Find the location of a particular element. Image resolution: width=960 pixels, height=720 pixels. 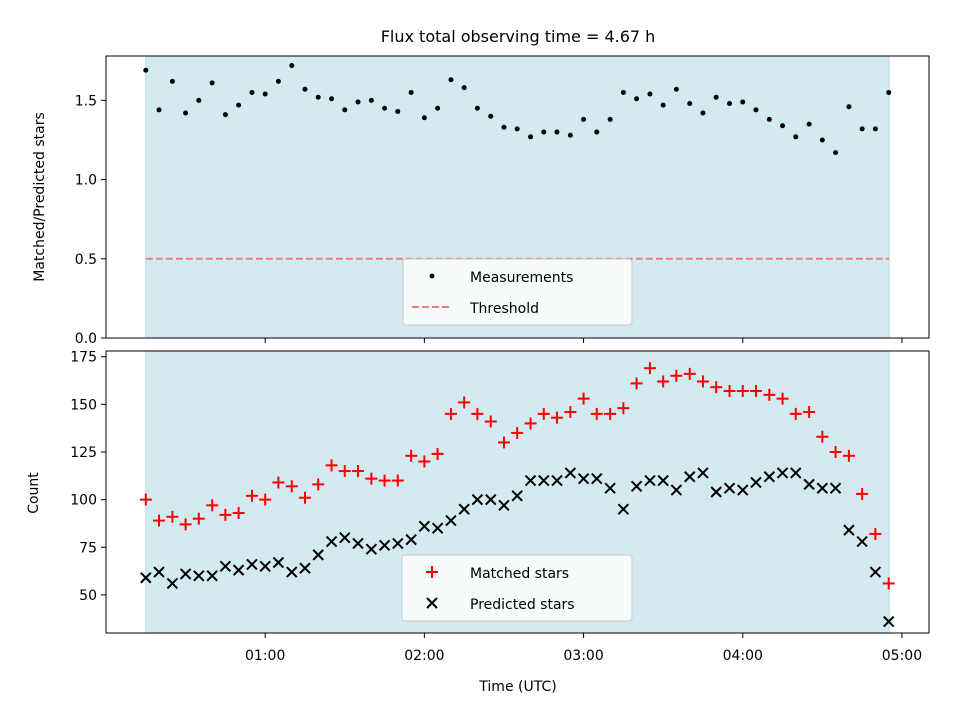

x-tick-label: 05:00 is located at coordinates (902, 656).